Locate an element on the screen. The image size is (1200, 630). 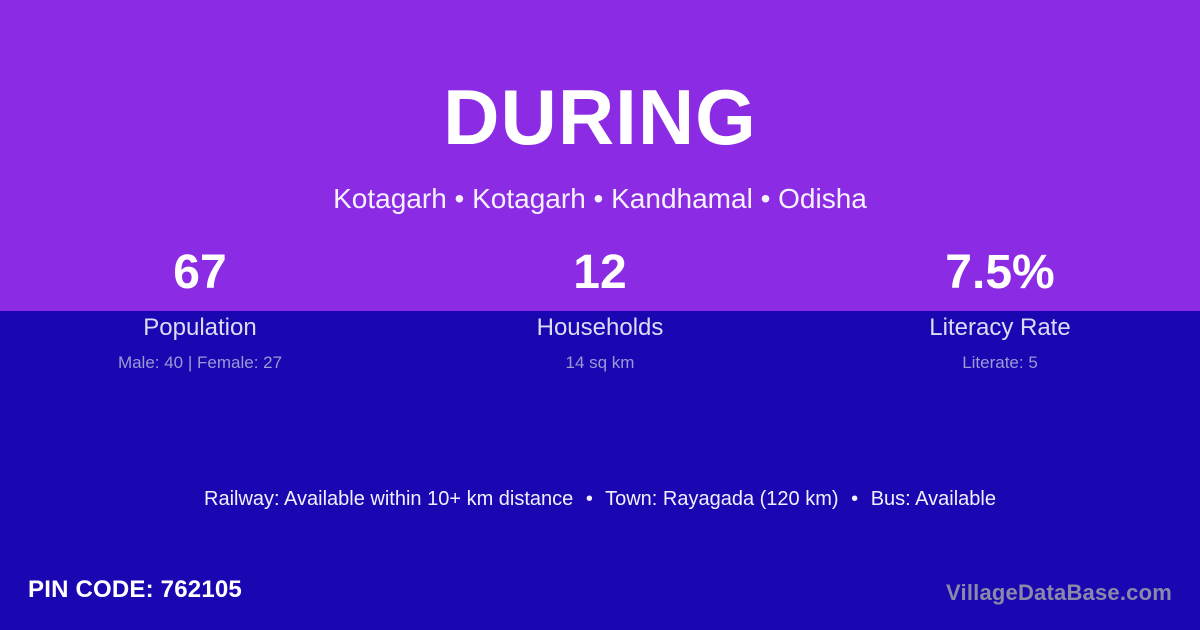
stat-label: Households is located at coordinates (600, 327).